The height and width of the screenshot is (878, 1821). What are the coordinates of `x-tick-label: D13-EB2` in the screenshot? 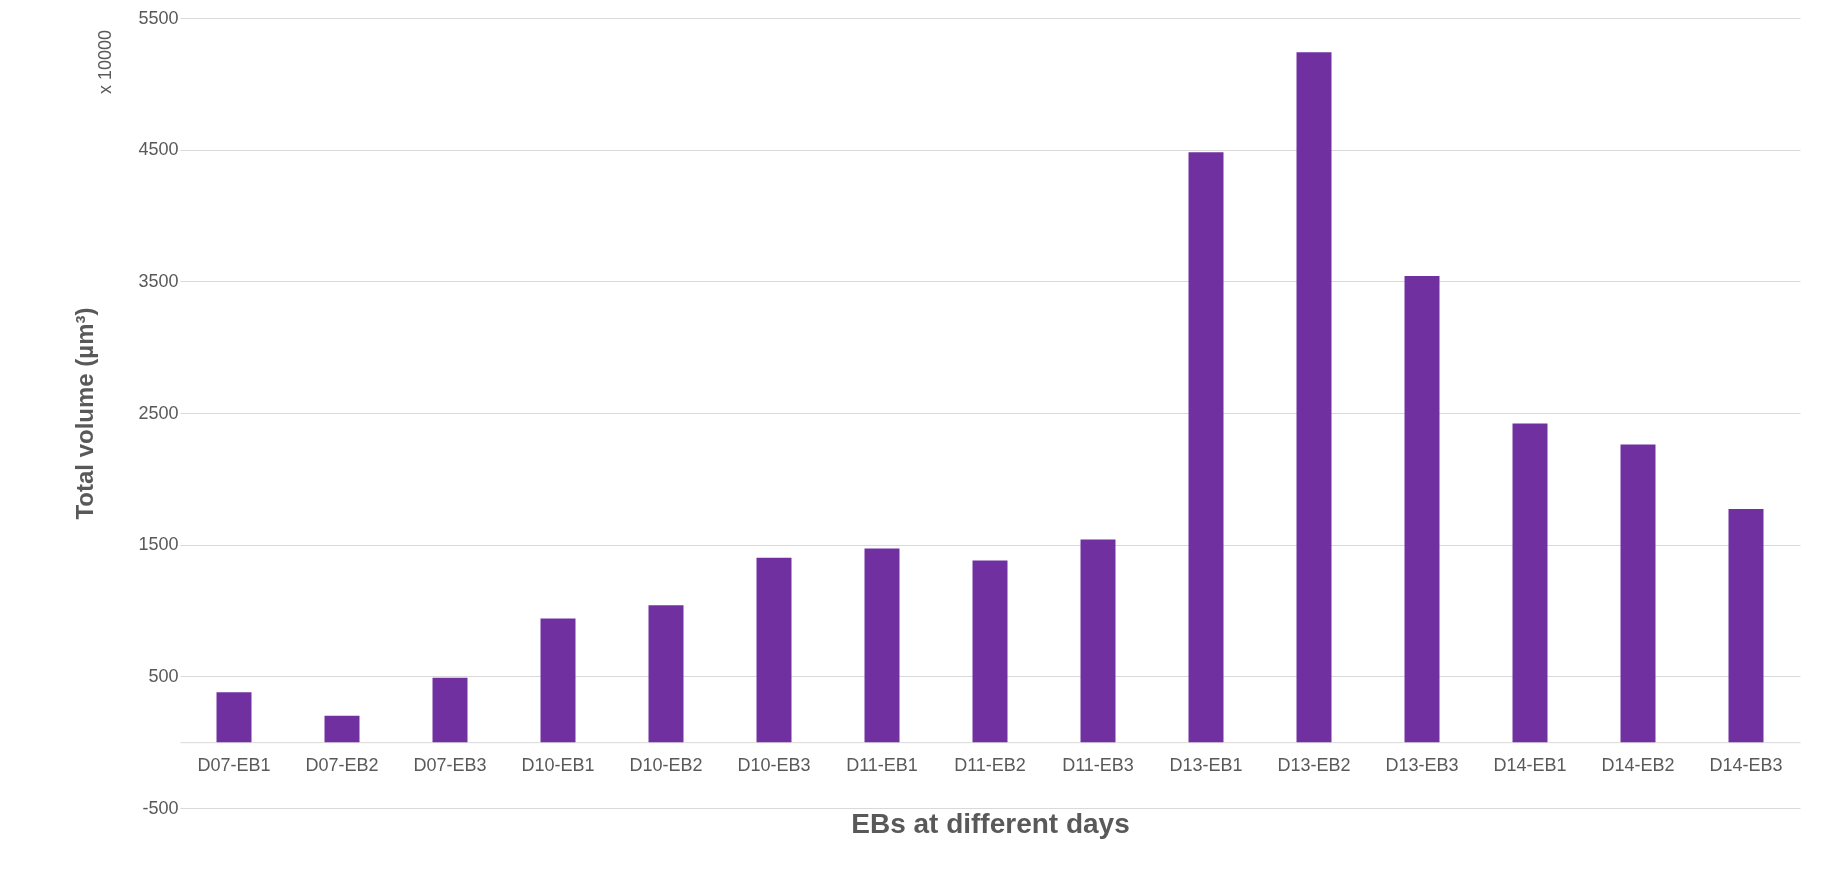 It's located at (1314, 764).